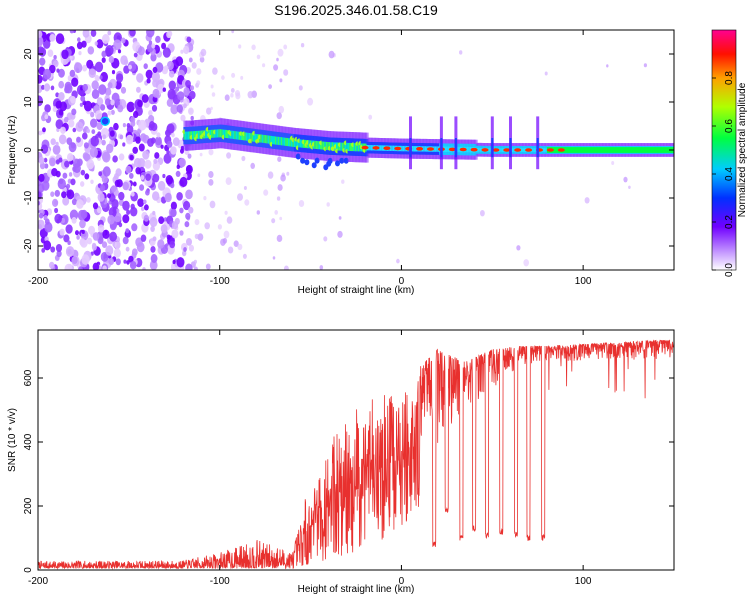  Describe the element at coordinates (317, 160) in the screenshot. I see `spec-band-blob` at that location.